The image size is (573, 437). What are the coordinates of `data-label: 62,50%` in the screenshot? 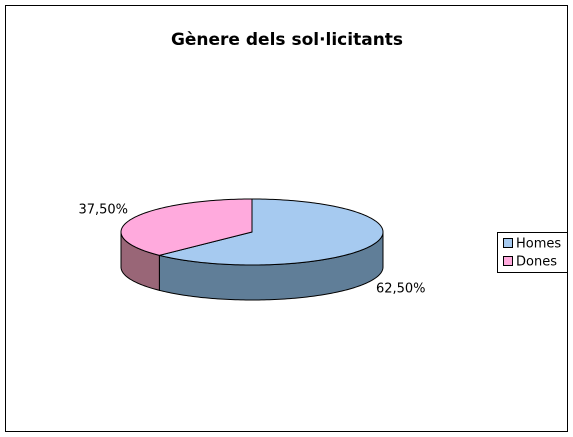 It's located at (401, 289).